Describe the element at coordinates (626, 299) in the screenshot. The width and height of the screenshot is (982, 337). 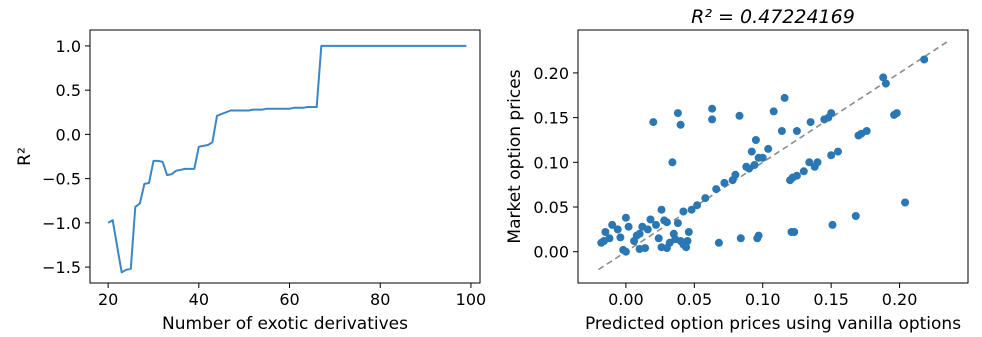
I see `chart-2-x-tick-label: 0.00` at that location.